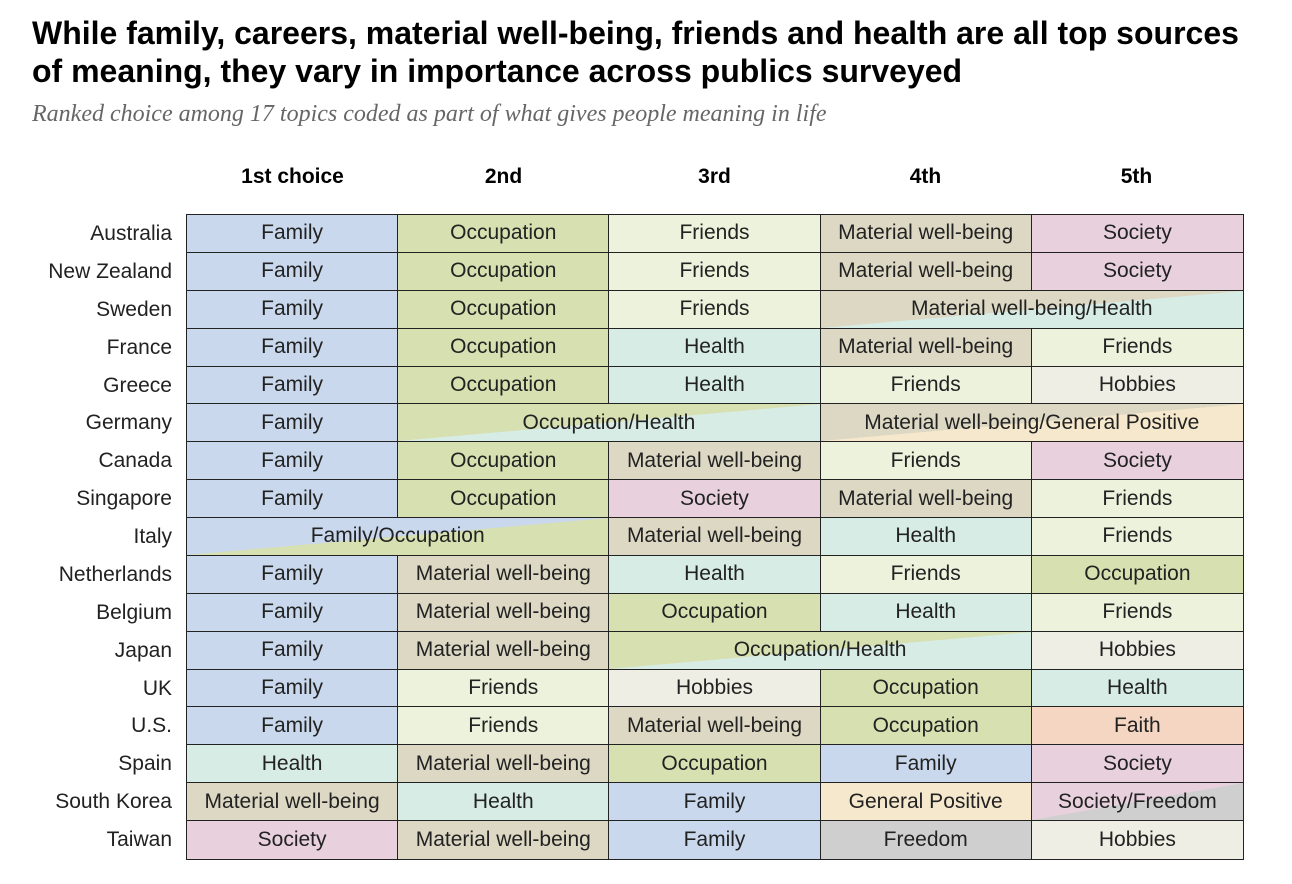 The width and height of the screenshot is (1292, 884). Describe the element at coordinates (137, 385) in the screenshot. I see `country-label: Greece` at that location.